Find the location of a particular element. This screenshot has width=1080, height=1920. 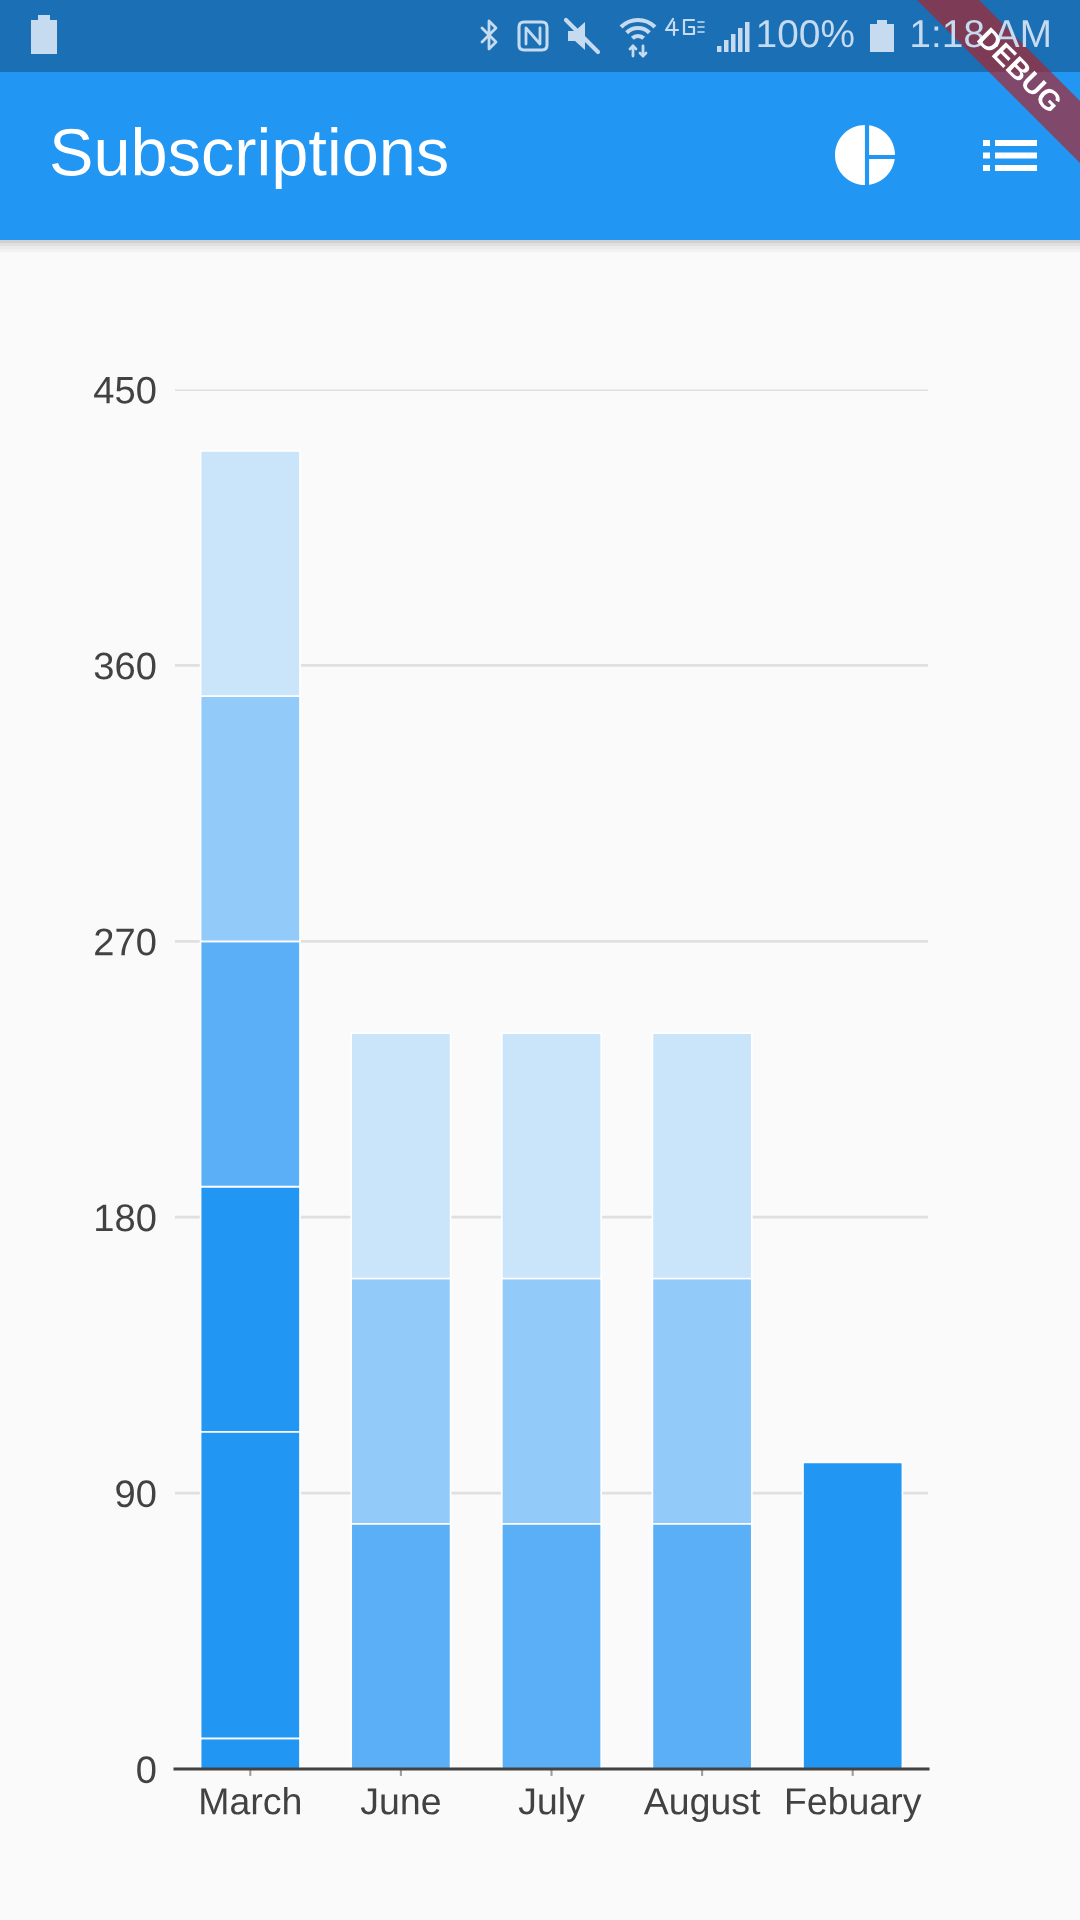

bar is located at coordinates (853, 1615).